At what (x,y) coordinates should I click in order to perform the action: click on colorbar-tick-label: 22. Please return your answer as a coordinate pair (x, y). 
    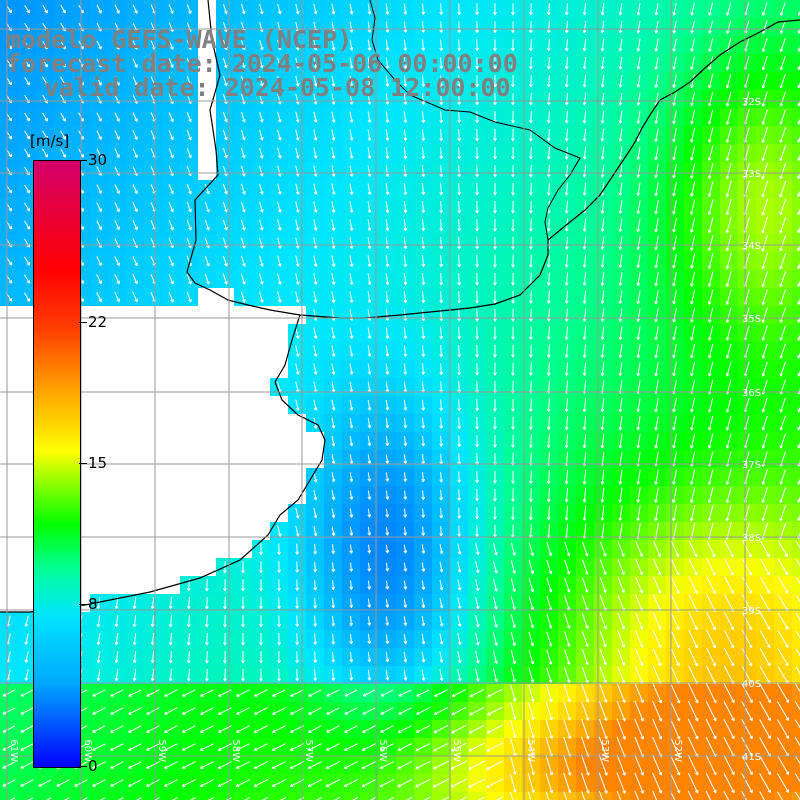
    Looking at the image, I should click on (98, 321).